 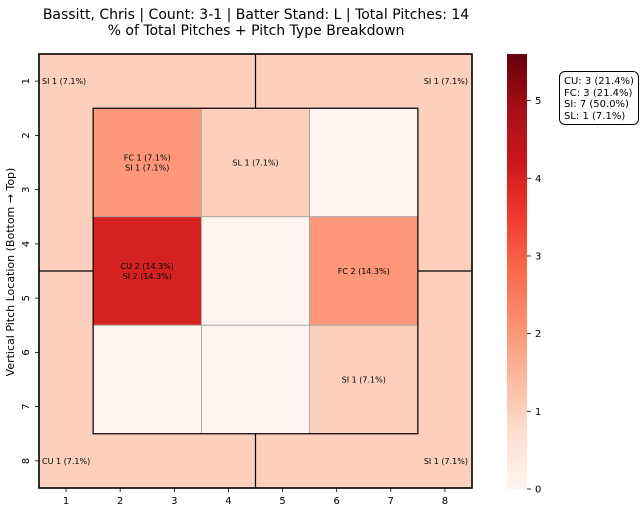 I want to click on x-tick-label: 4, so click(x=228, y=501).